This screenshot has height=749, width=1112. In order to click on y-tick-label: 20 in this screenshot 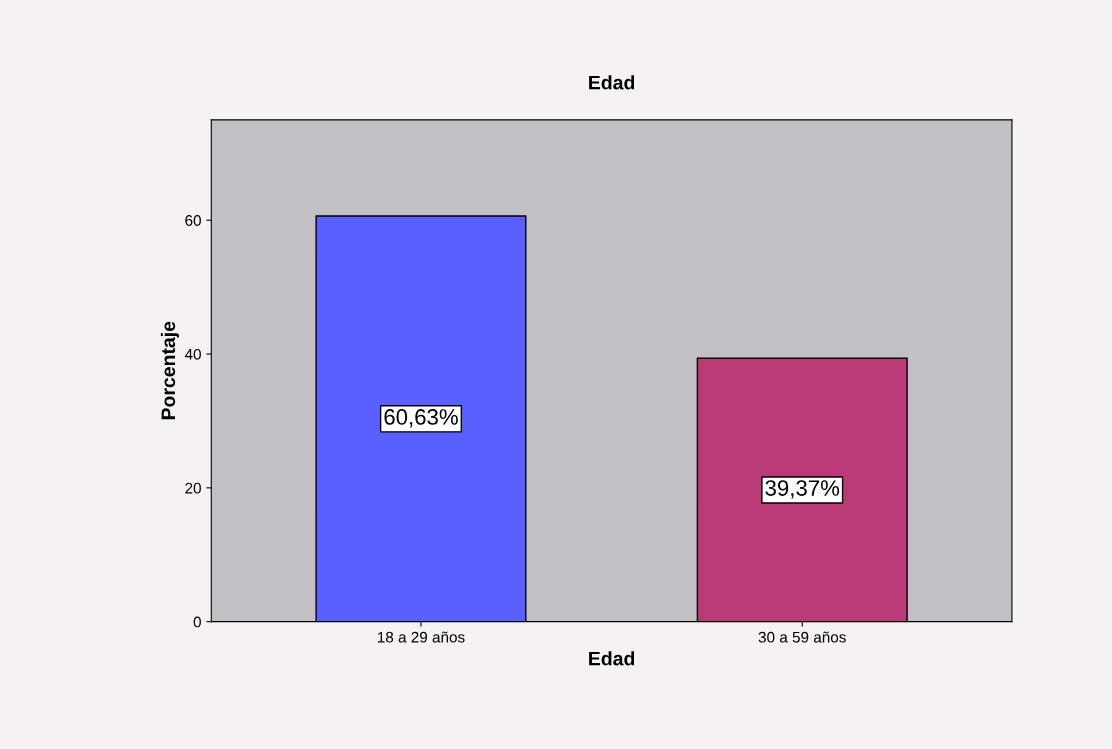, I will do `click(193, 488)`.